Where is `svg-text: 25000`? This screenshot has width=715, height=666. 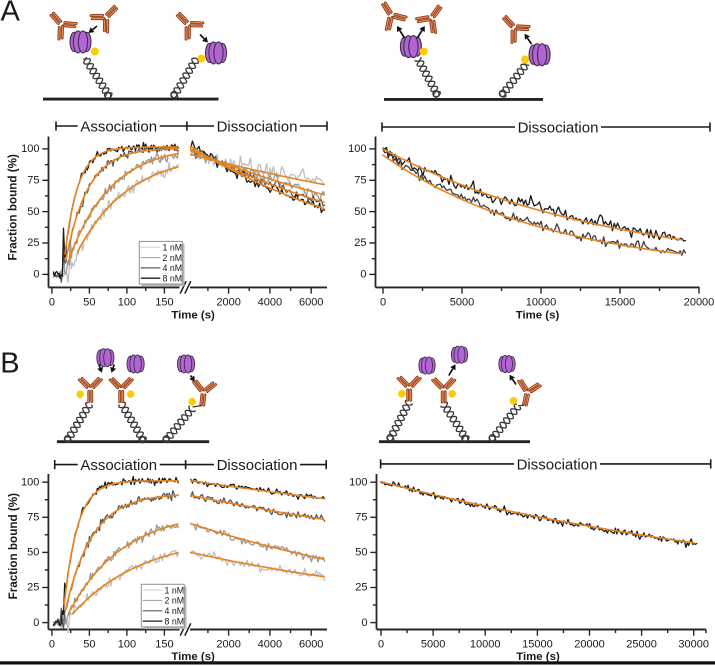 svg-text: 25000 is located at coordinates (641, 645).